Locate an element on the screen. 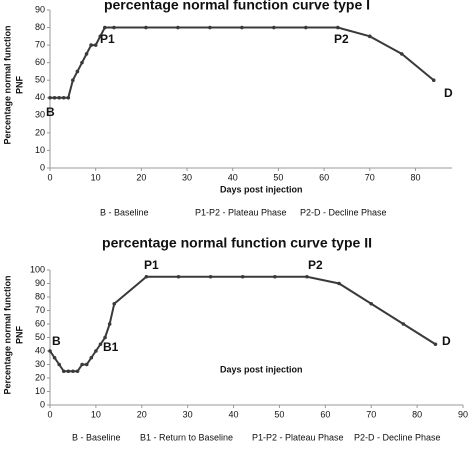 The height and width of the screenshot is (450, 474). legend-note: P1-P2 - Plateau Phase is located at coordinates (298, 437).